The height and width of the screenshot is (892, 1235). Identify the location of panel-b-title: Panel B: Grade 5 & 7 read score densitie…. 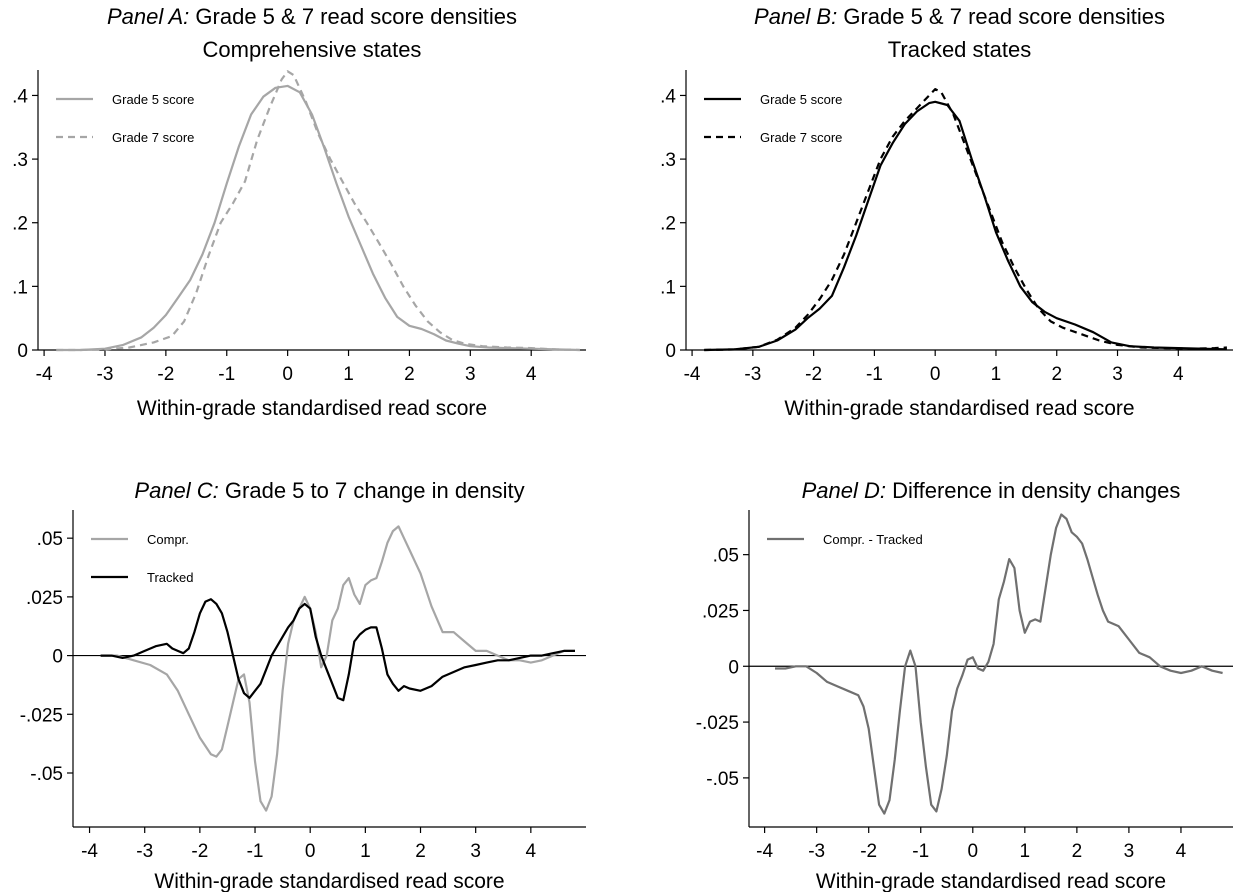
(959, 16).